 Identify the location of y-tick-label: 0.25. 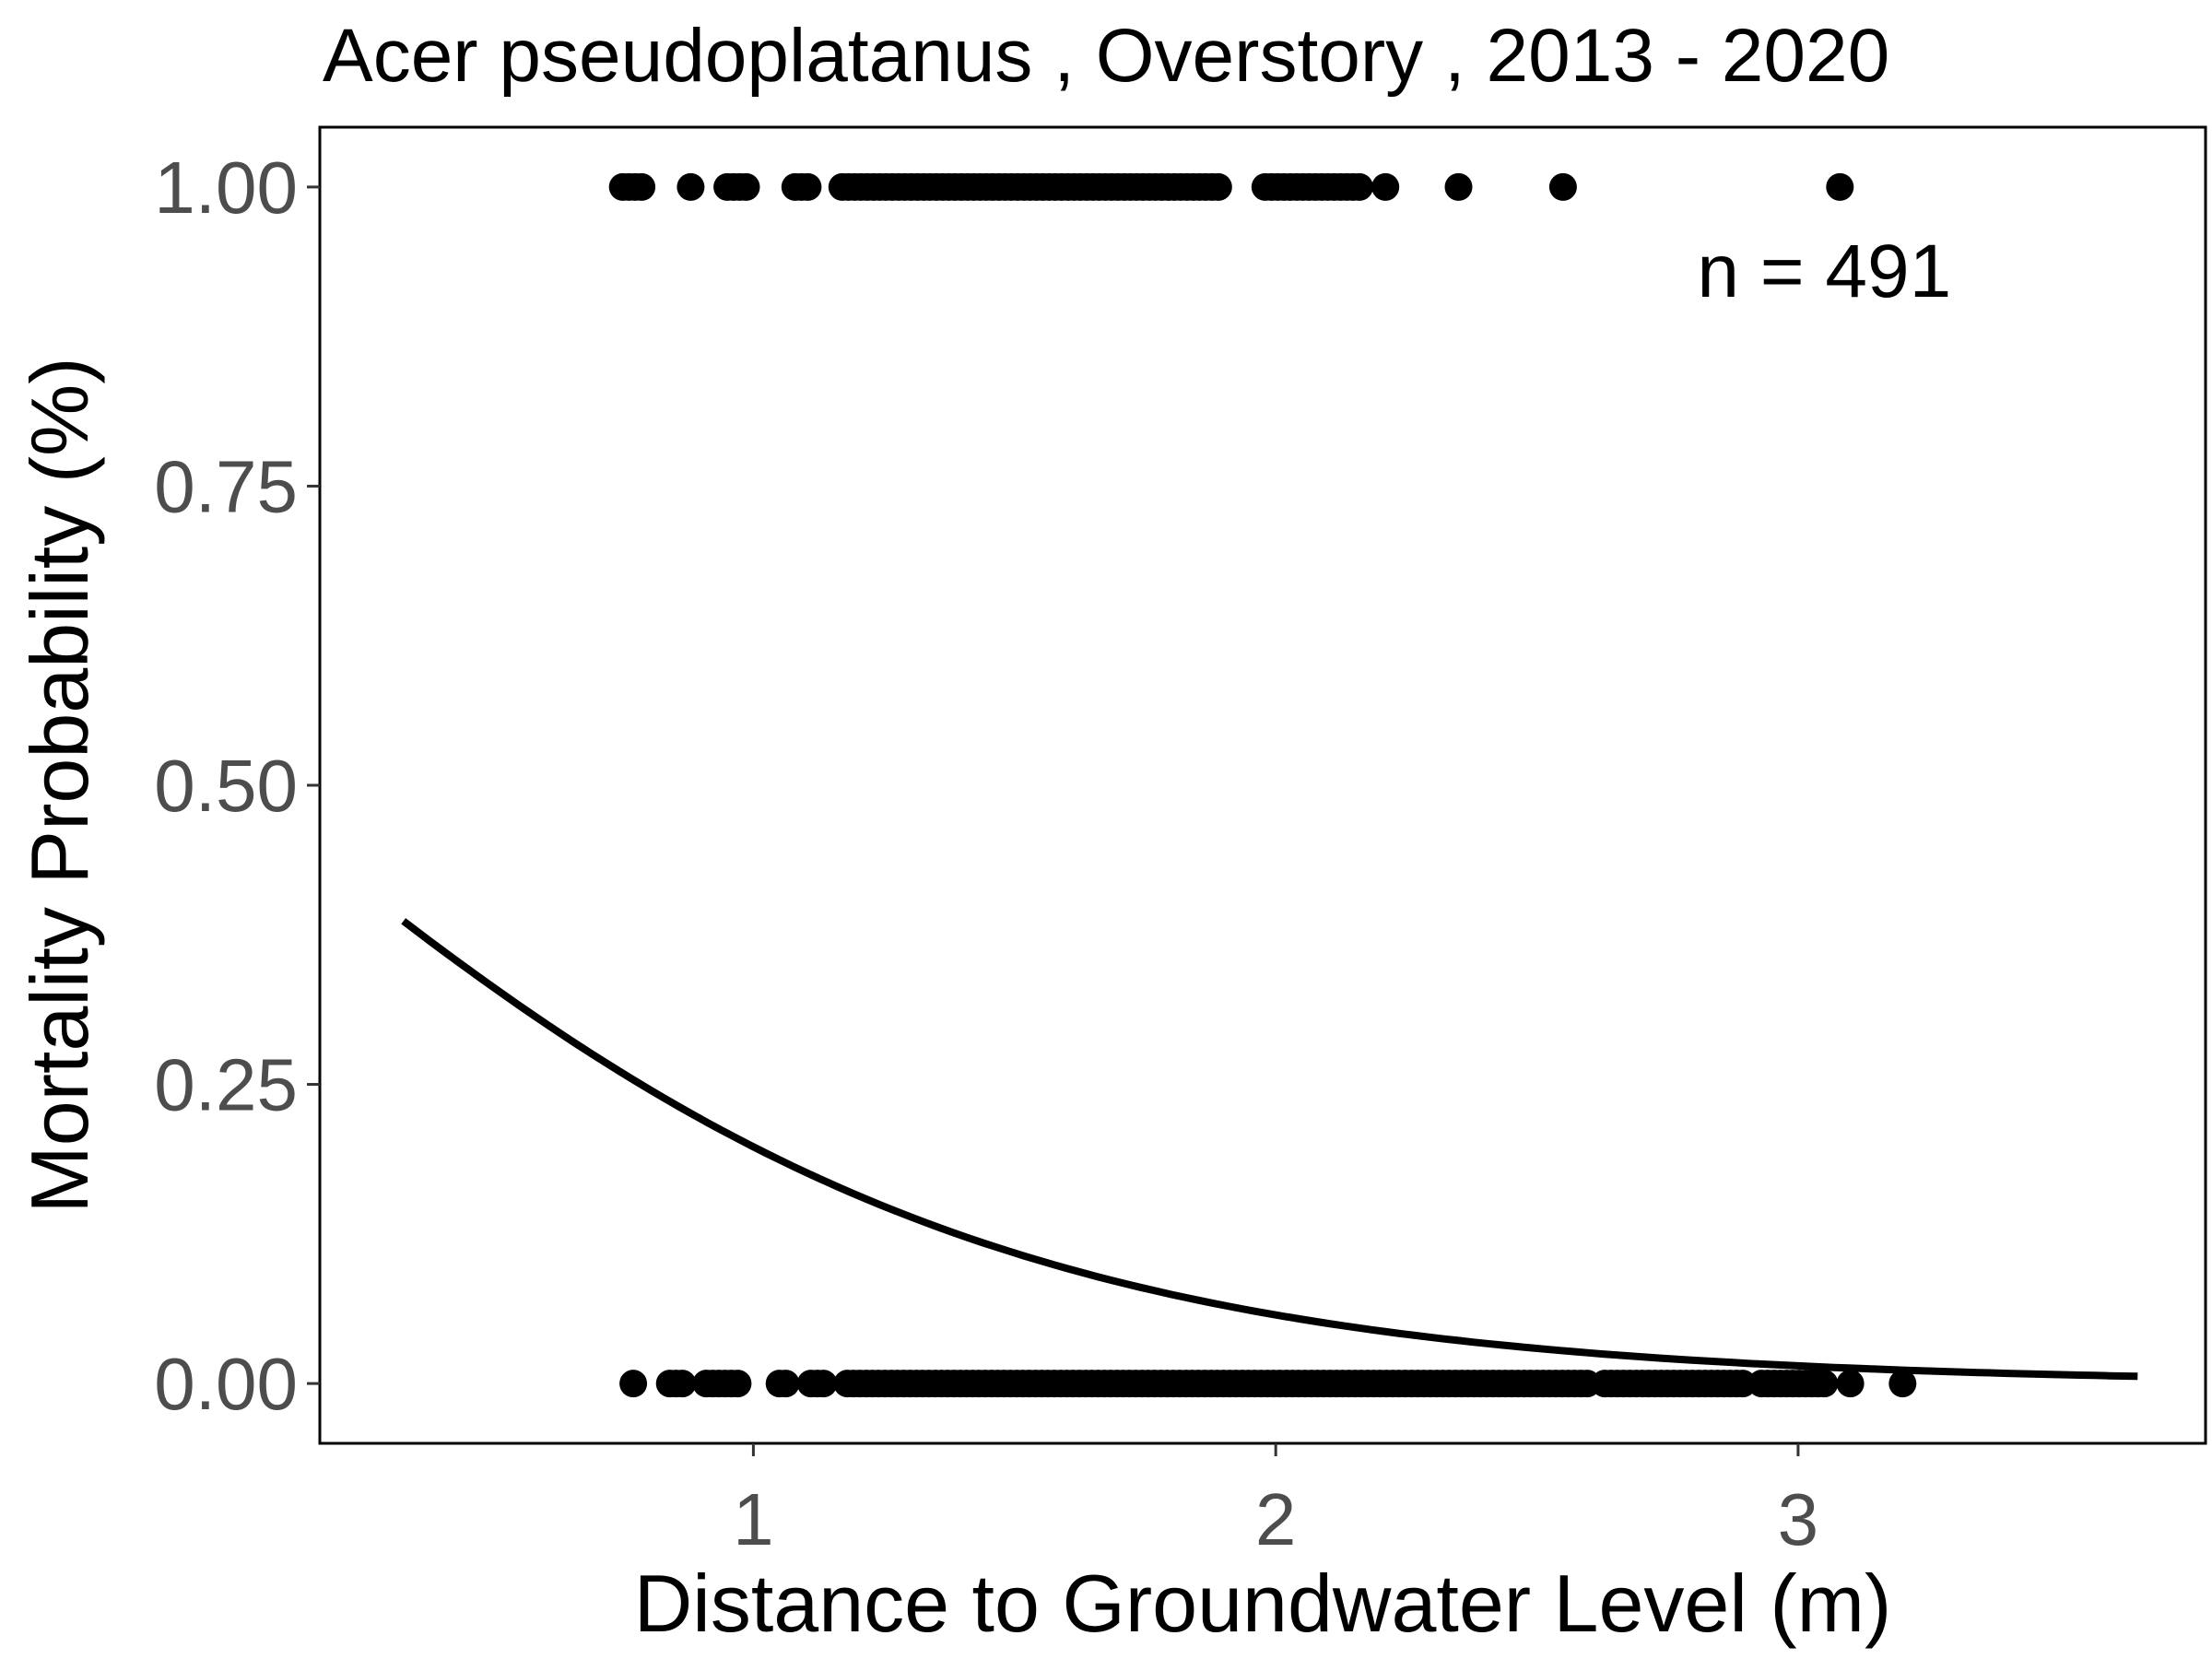
(226, 1085).